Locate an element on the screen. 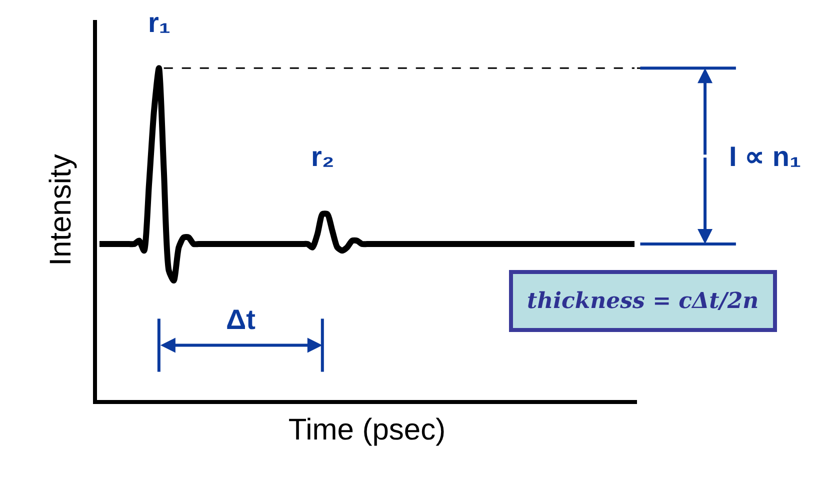 This screenshot has width=839, height=483. text: r₁ is located at coordinates (159, 22).